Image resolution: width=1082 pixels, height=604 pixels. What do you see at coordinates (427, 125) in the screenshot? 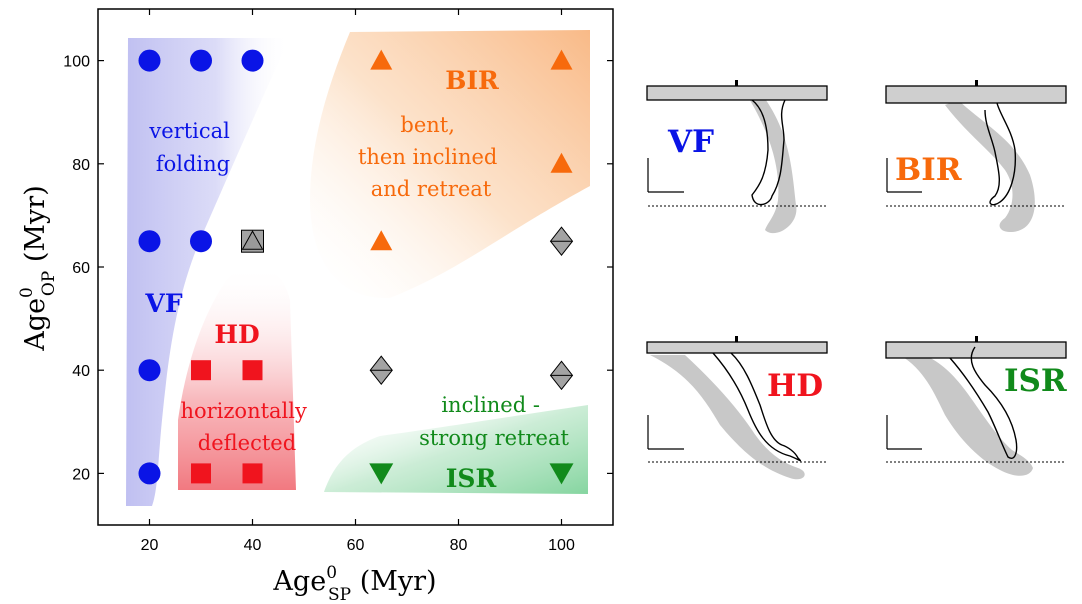
I see `bir-desc-line-1: bent,` at bounding box center [427, 125].